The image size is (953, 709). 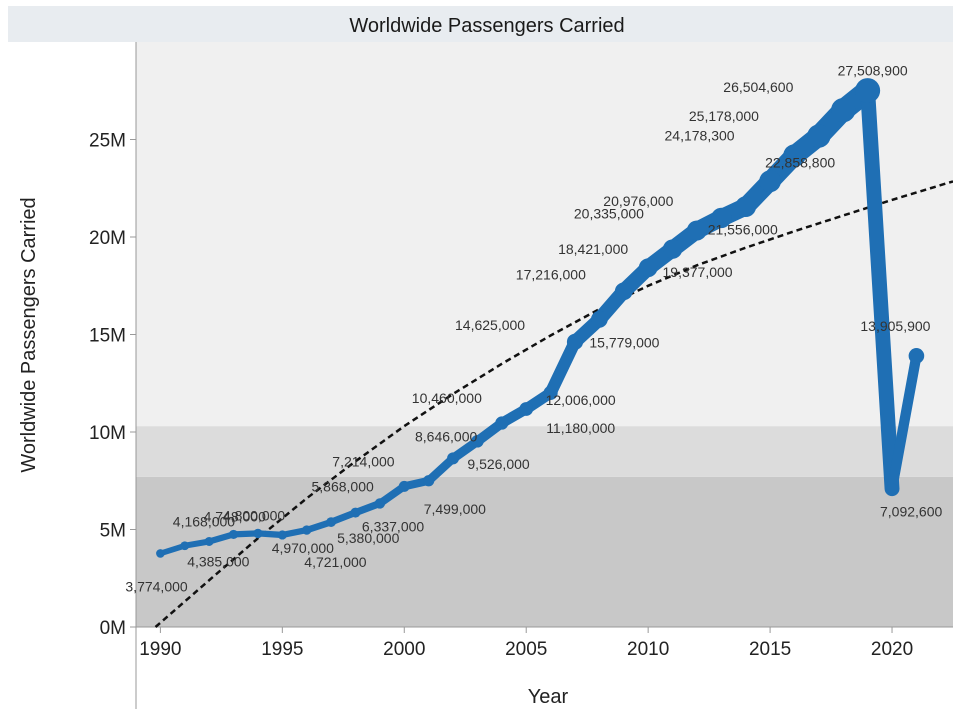 I want to click on y-tick-label: 0M, so click(x=113, y=628).